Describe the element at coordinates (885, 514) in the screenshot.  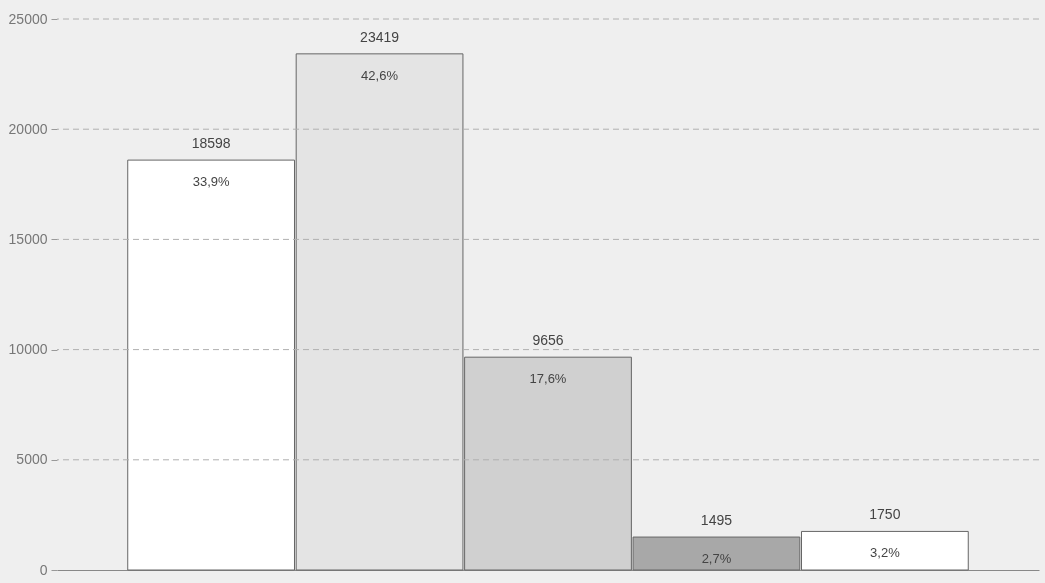
I see `data-label: 1750` at that location.